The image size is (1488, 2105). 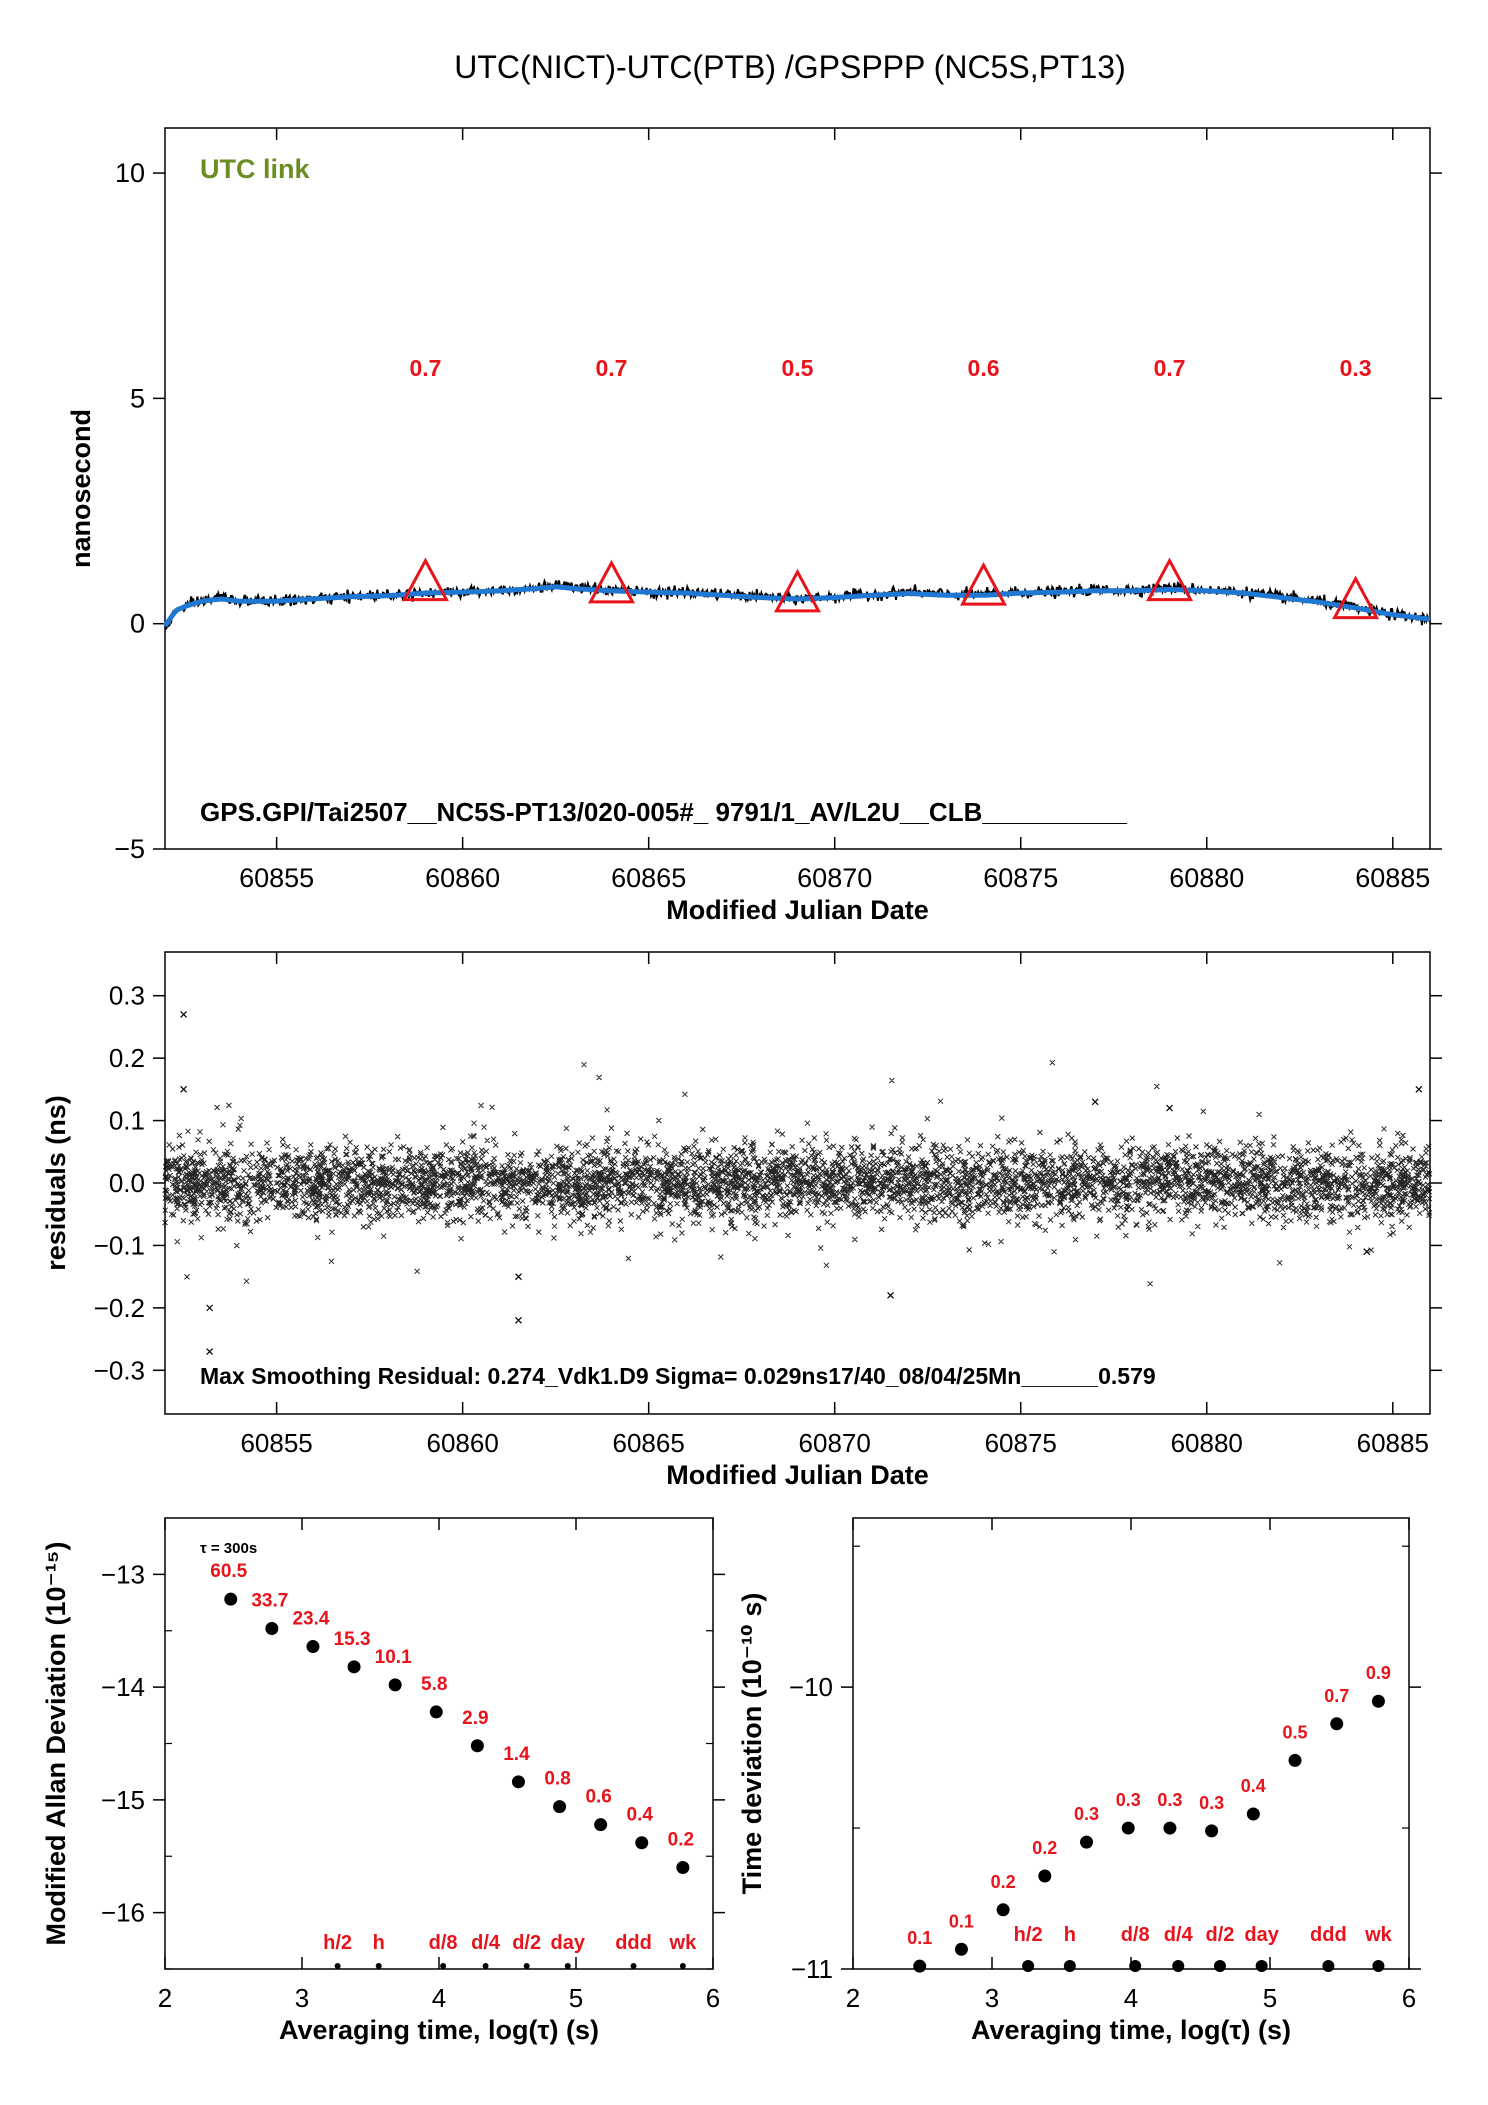 I want to click on tdev-x-axis-label: Averaging time, log(τ) (s), so click(x=1131, y=2030).